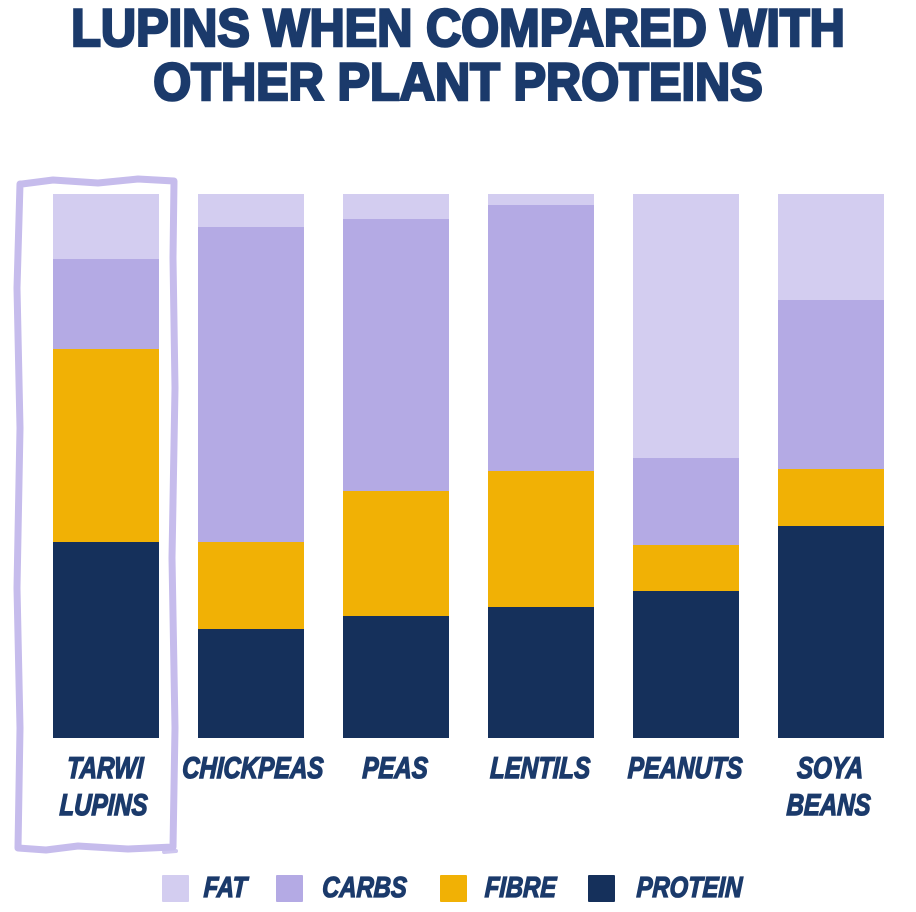  I want to click on legend-item-carbs: CARBS, so click(345, 888).